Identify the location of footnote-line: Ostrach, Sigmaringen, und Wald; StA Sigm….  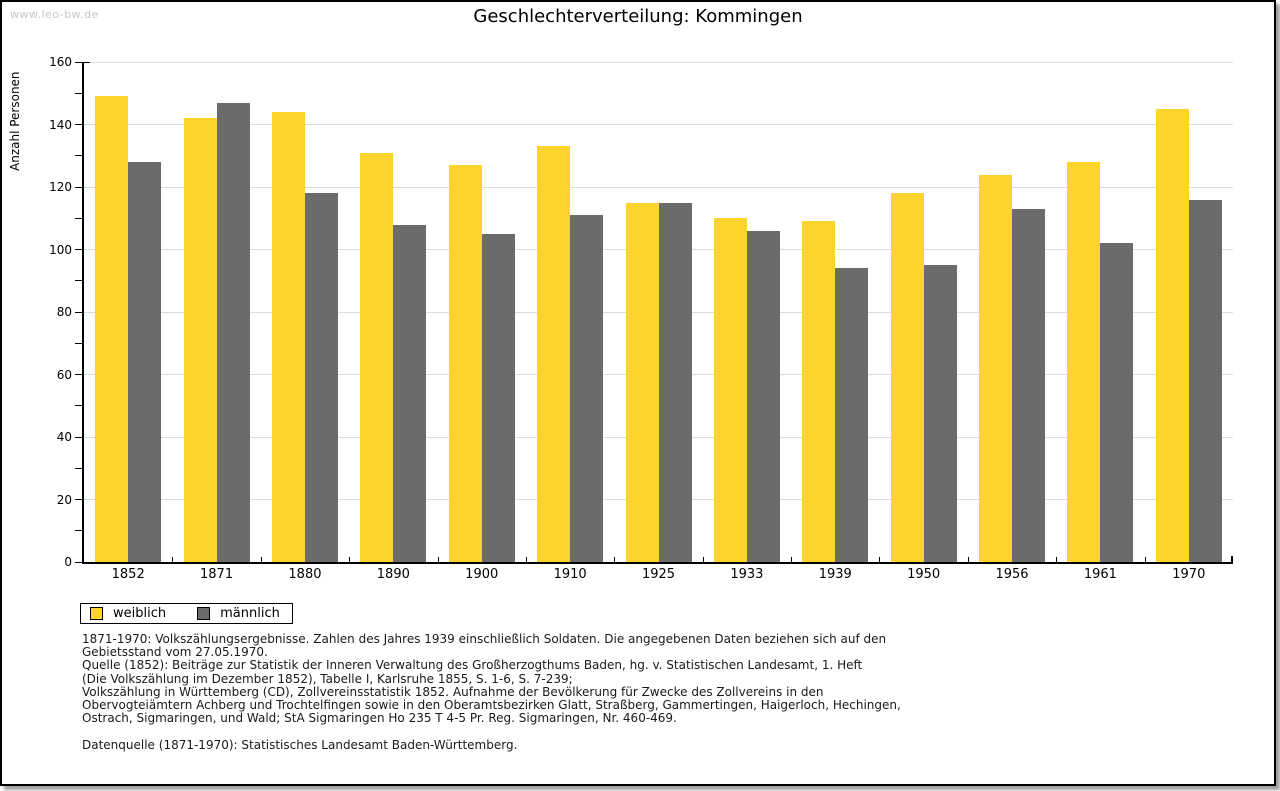
(379, 718).